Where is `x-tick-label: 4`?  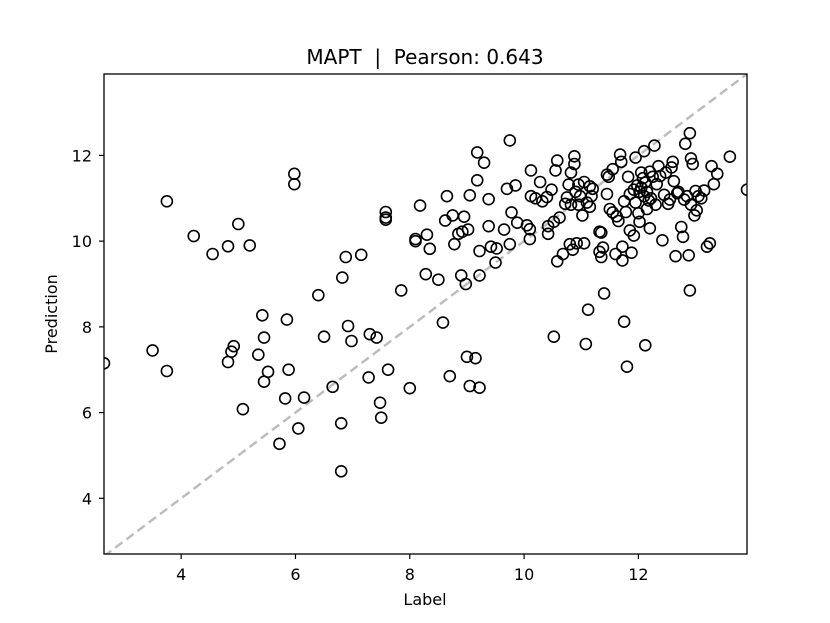 x-tick-label: 4 is located at coordinates (181, 574).